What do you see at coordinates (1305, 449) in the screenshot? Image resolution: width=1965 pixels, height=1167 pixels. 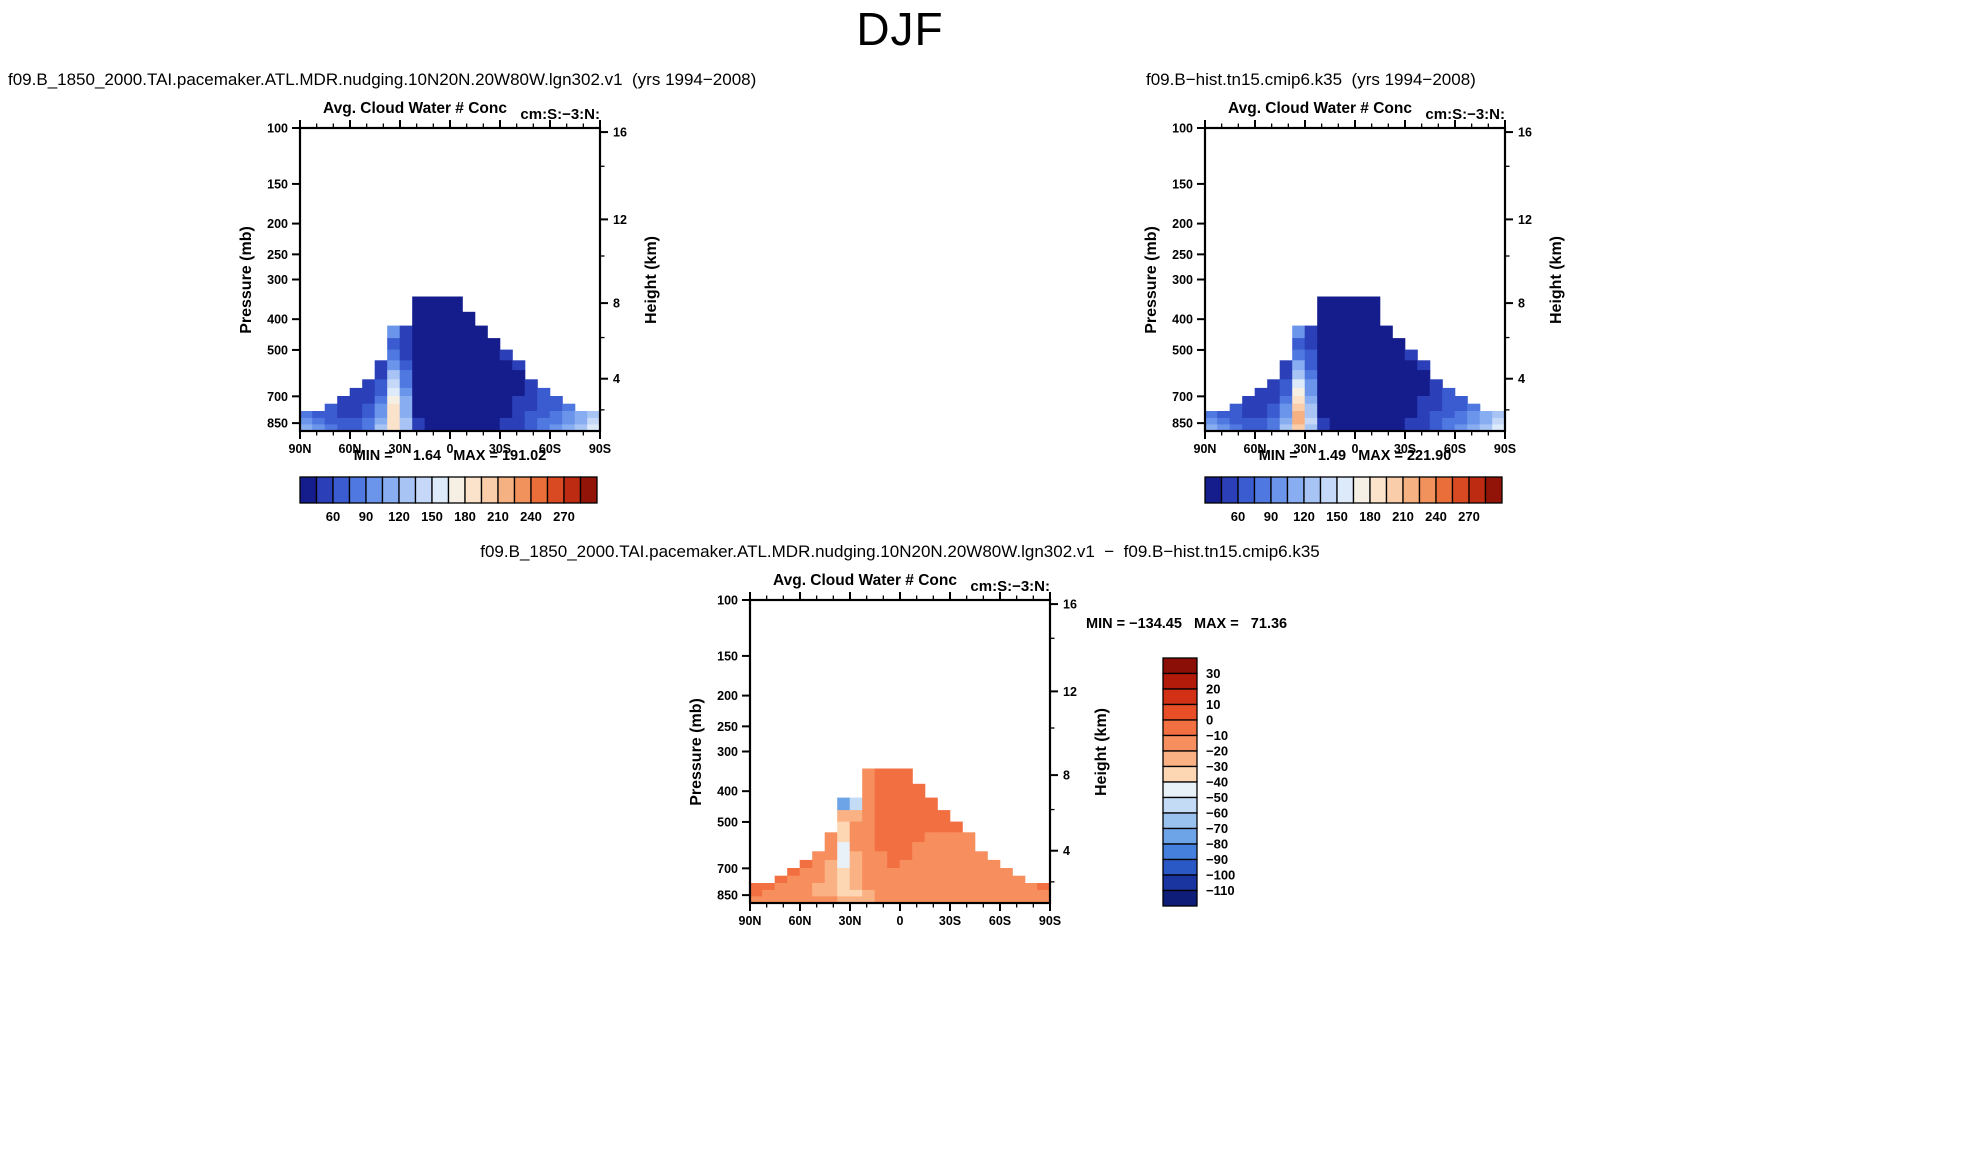 I see `x-tick-label: 30N` at bounding box center [1305, 449].